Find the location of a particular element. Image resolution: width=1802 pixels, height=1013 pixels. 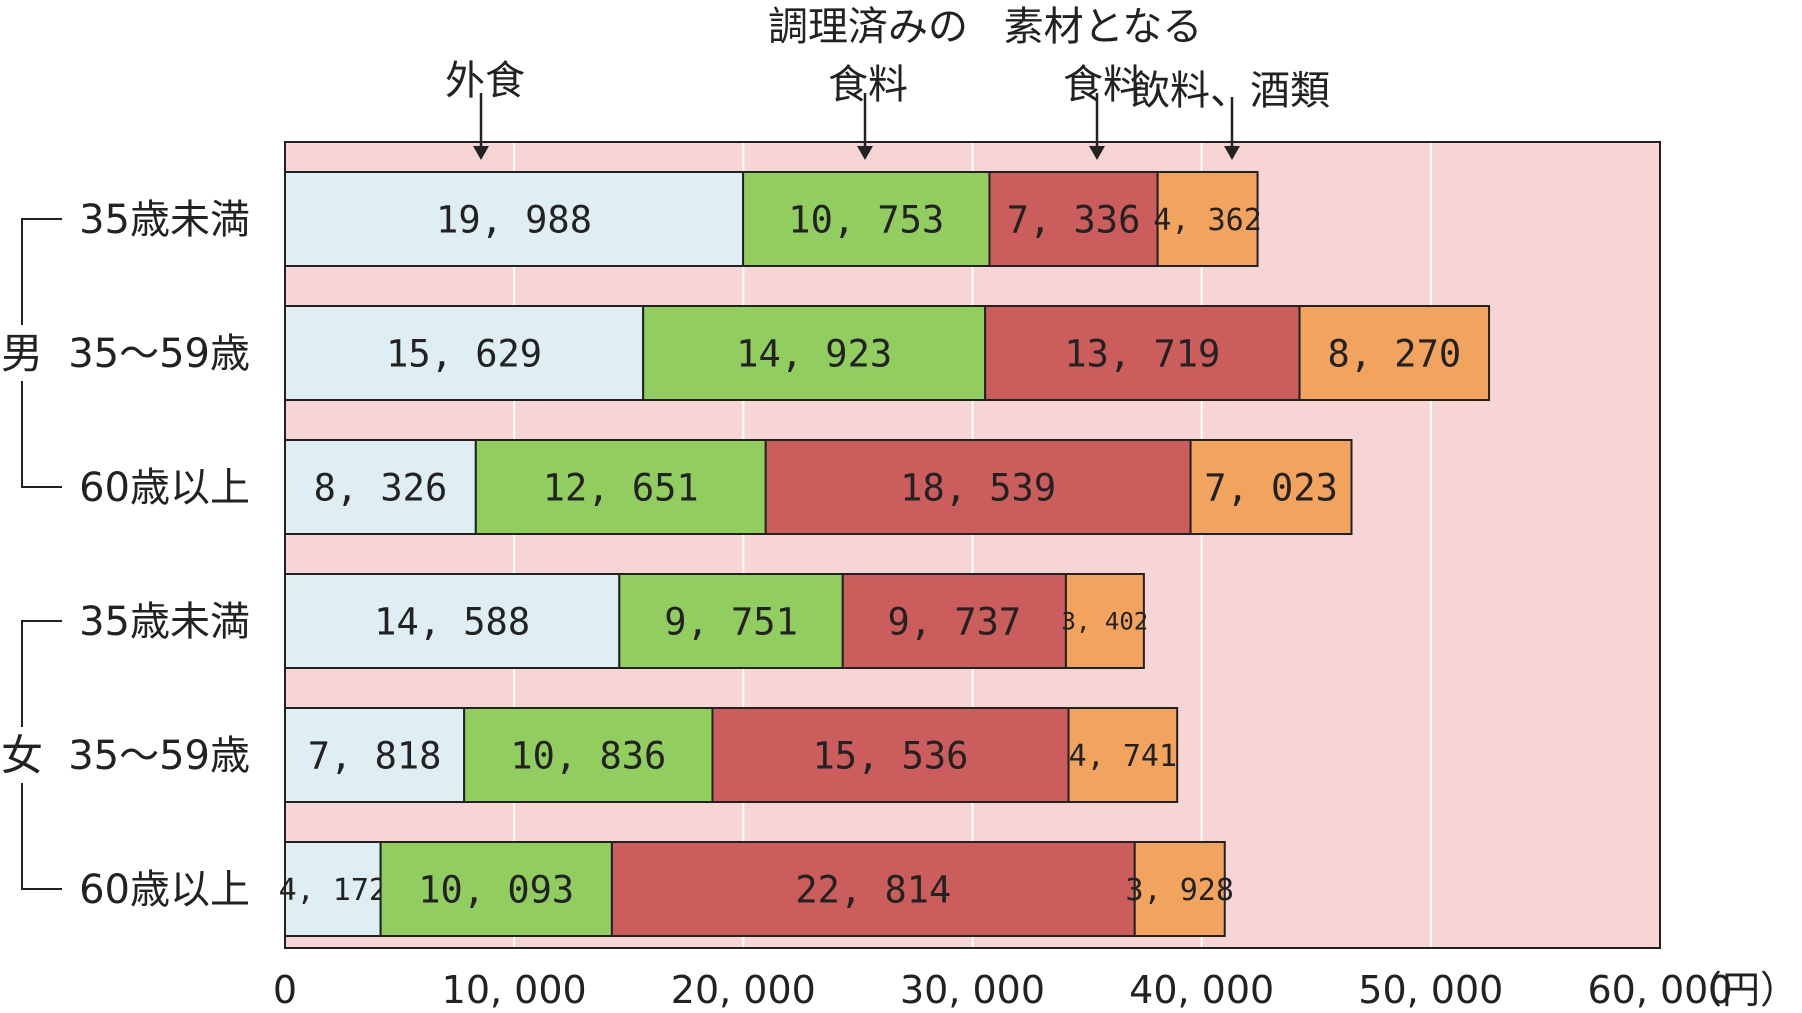

bar-value-label: 10, 836 is located at coordinates (588, 755).